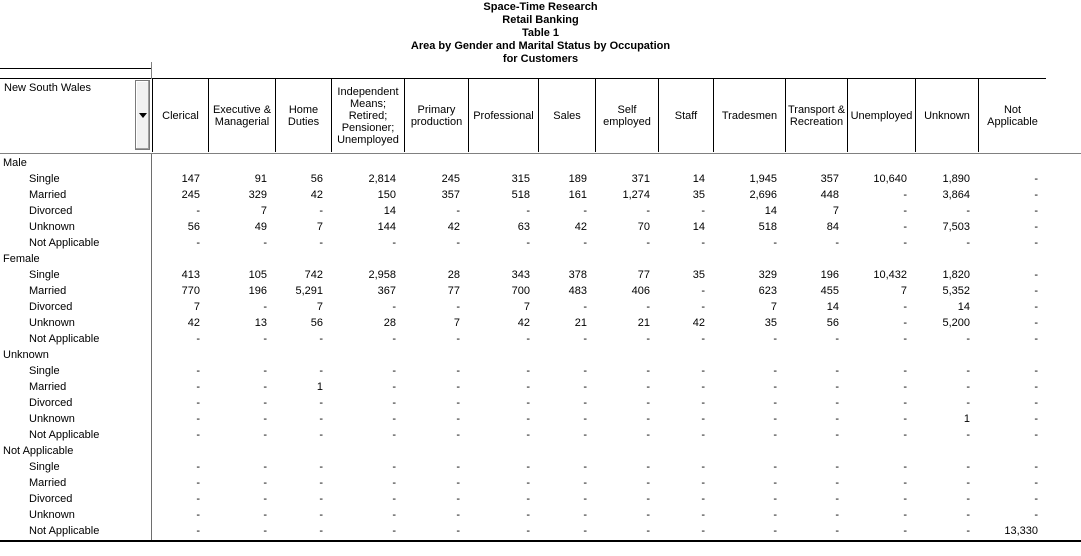 The width and height of the screenshot is (1081, 556). What do you see at coordinates (382, 275) in the screenshot?
I see `data-cell: 2,958` at bounding box center [382, 275].